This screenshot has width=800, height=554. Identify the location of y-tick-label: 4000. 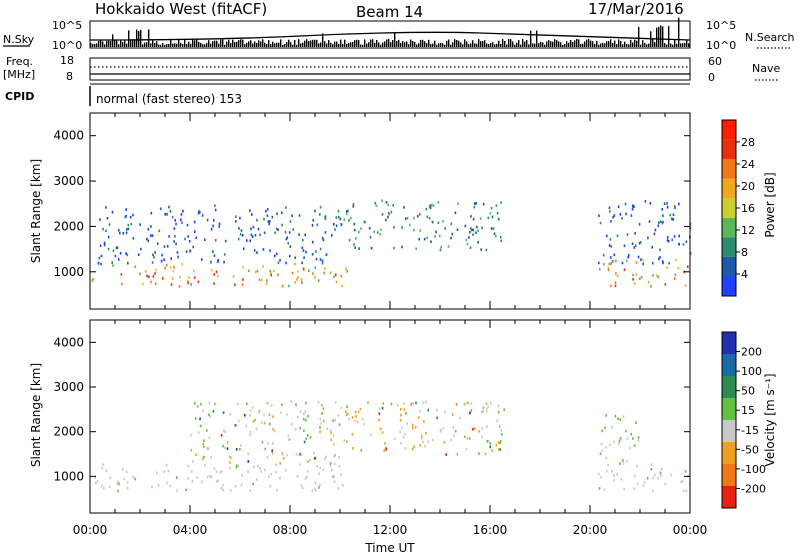
(68, 342).